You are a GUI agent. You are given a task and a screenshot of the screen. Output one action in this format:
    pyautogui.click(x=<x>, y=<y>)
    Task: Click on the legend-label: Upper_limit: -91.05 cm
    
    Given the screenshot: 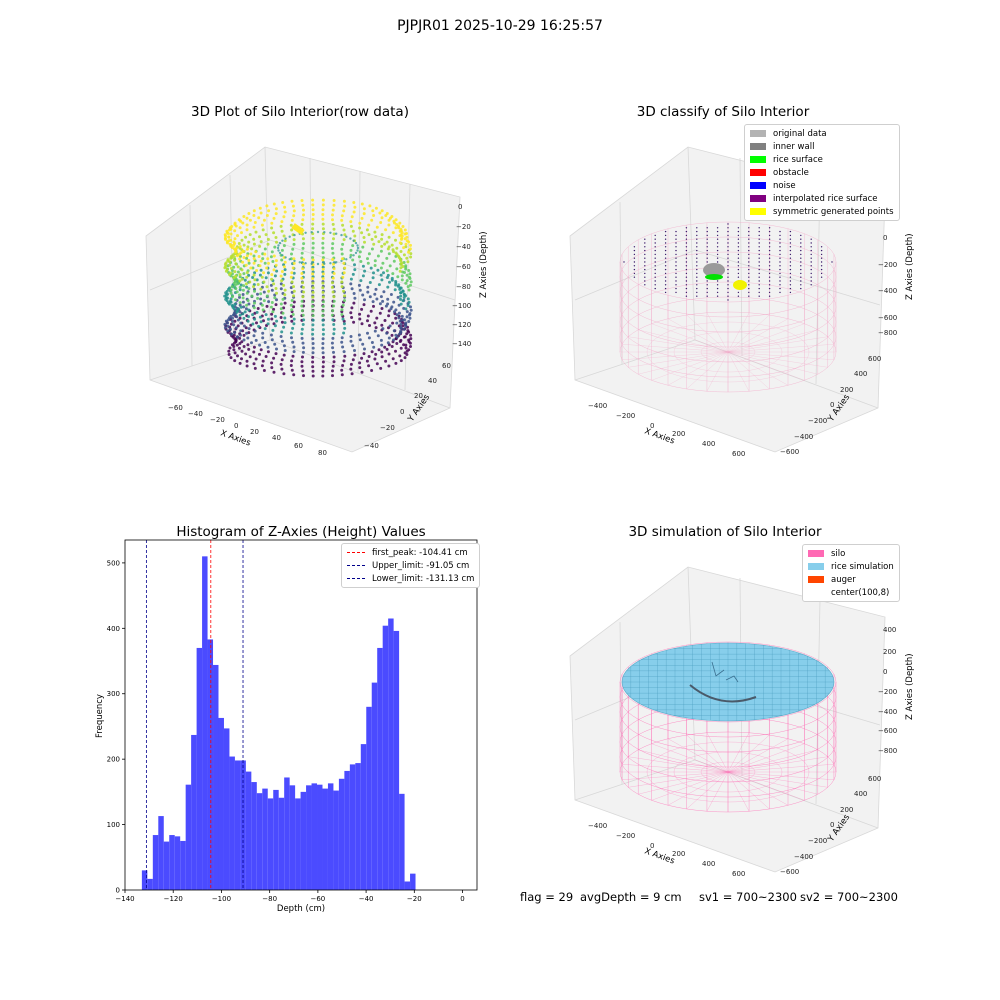 What is the action you would take?
    pyautogui.click(x=421, y=565)
    